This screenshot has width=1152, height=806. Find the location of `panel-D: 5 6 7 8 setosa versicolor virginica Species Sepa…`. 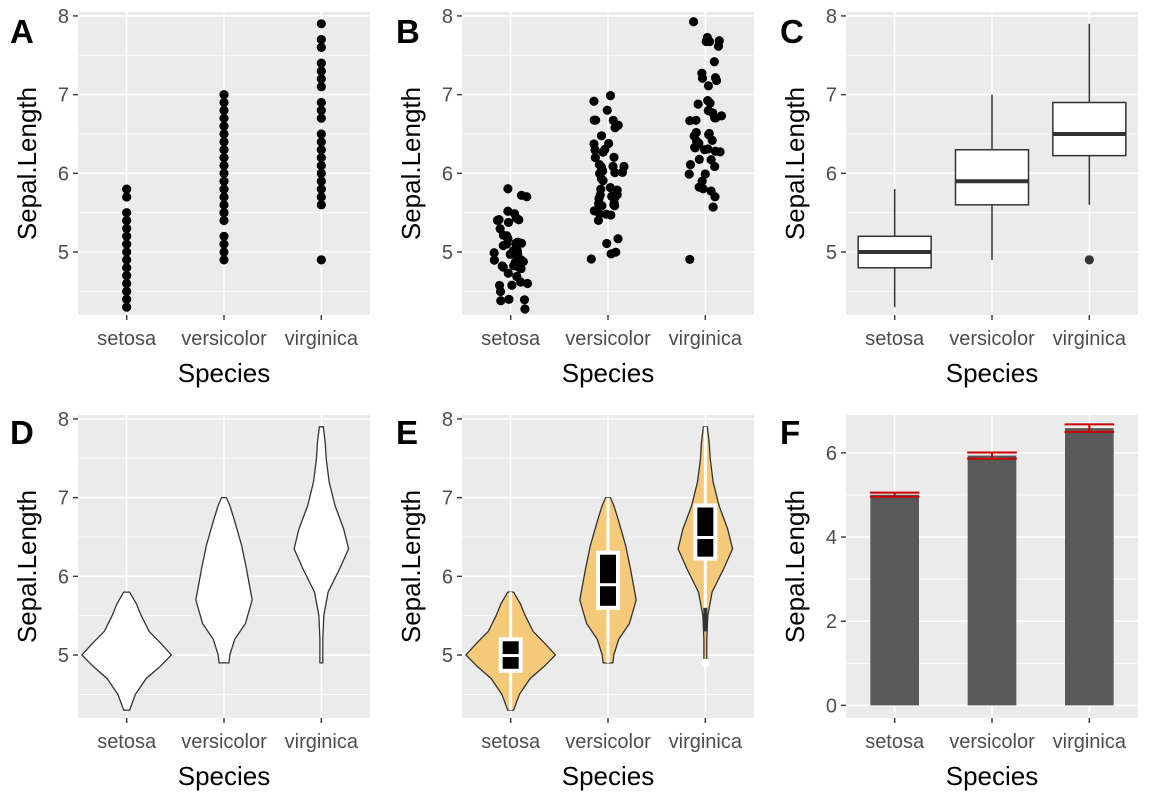

panel-D: 5 6 7 8 setosa versicolor virginica Species Sepa… is located at coordinates (190, 600).